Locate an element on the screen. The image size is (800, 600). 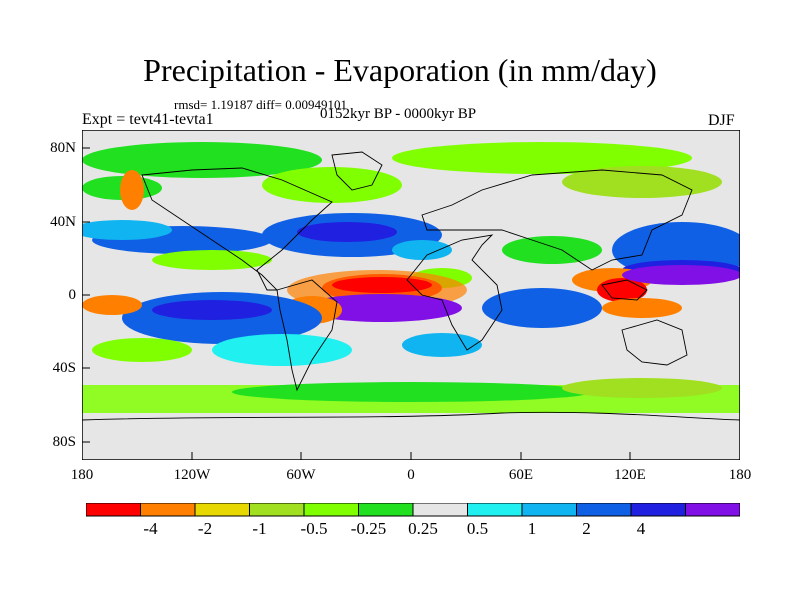
colorbar-label: -0.25 is located at coordinates (368, 528).